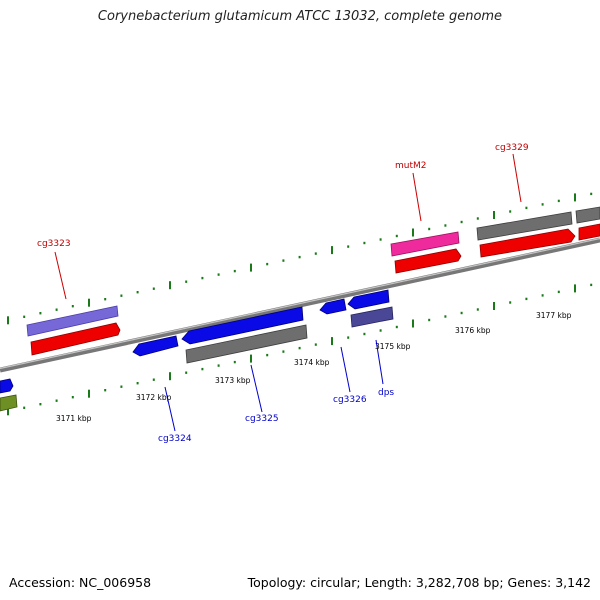 Image resolution: width=600 pixels, height=600 pixels. What do you see at coordinates (345, 369) in the screenshot?
I see `leader-cg3326` at bounding box center [345, 369].